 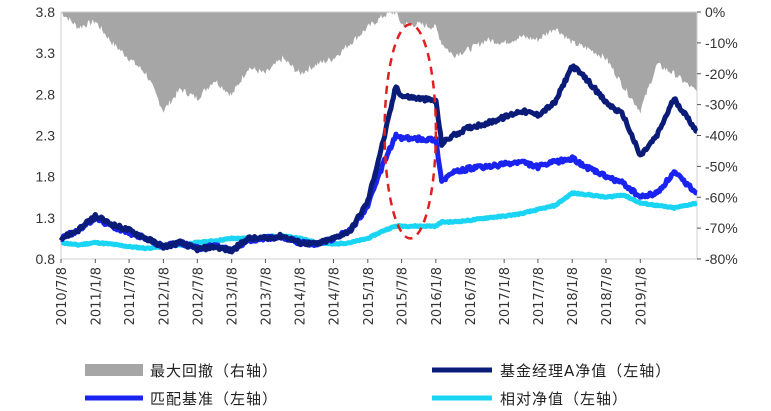 I want to click on left-tick-label: 2.3, so click(x=46, y=136).